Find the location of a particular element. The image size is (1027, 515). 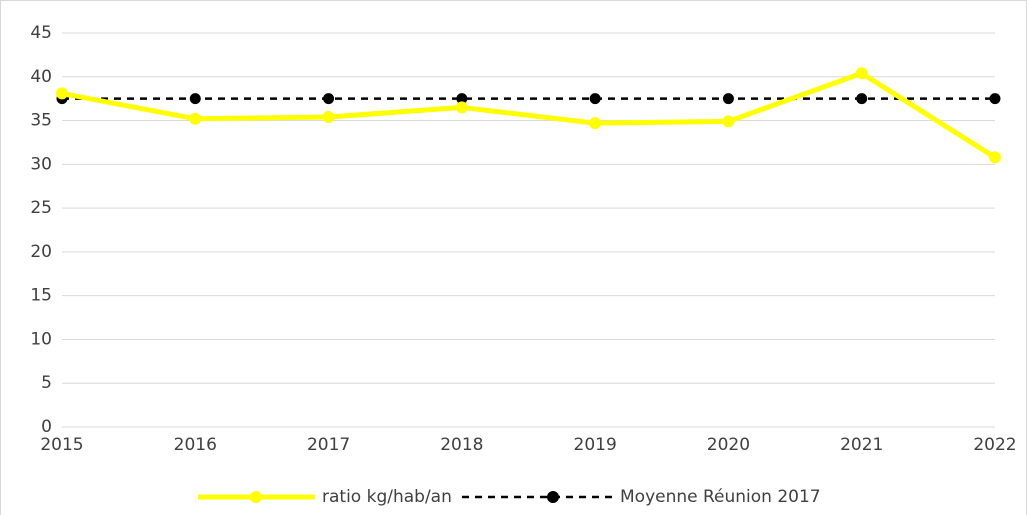

y-tick-label: 20 is located at coordinates (41, 252).